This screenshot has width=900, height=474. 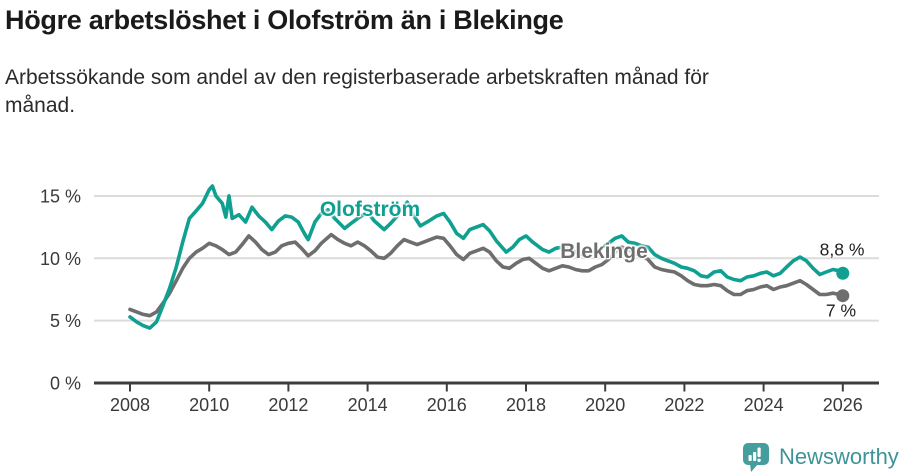 What do you see at coordinates (447, 405) in the screenshot?
I see `x-axis-tick-label: 2016` at bounding box center [447, 405].